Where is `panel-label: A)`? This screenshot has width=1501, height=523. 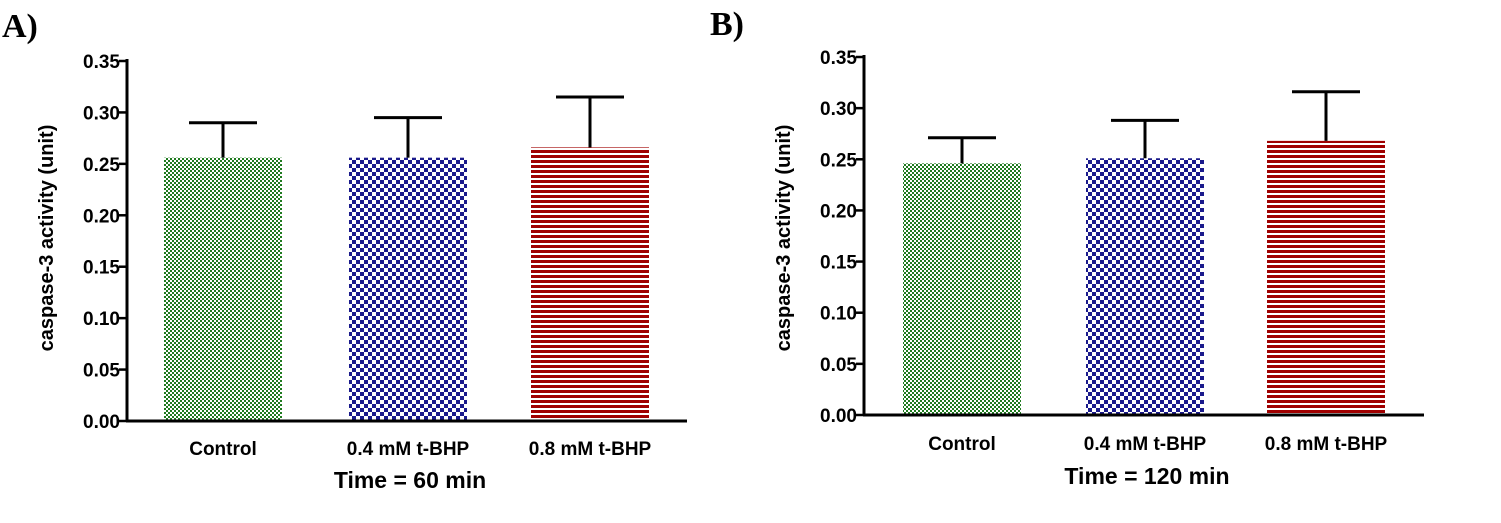
panel-label: A) is located at coordinates (20, 26).